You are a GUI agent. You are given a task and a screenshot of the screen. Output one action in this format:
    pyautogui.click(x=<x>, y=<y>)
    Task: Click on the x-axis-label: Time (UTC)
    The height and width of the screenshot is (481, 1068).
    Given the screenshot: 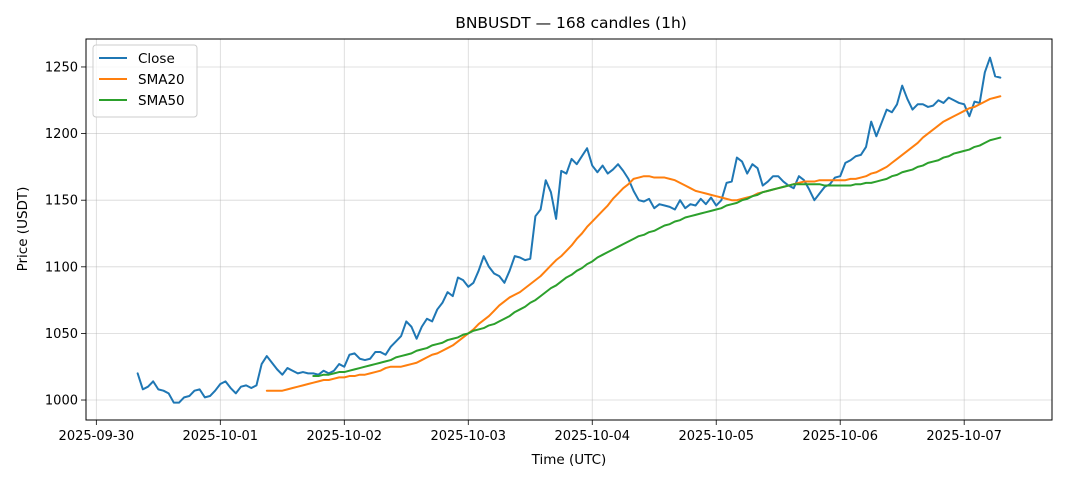 What is the action you would take?
    pyautogui.click(x=569, y=460)
    